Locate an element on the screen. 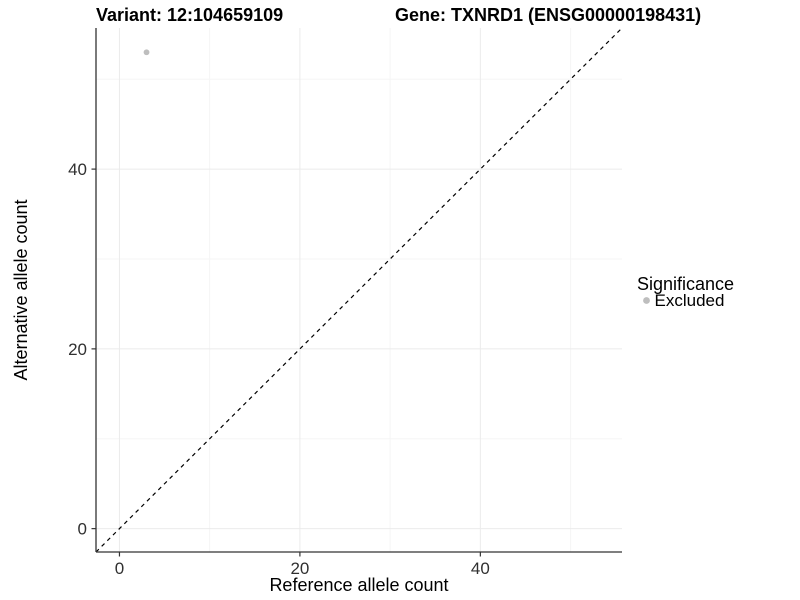 This screenshot has width=800, height=600. data-point is located at coordinates (146, 52).